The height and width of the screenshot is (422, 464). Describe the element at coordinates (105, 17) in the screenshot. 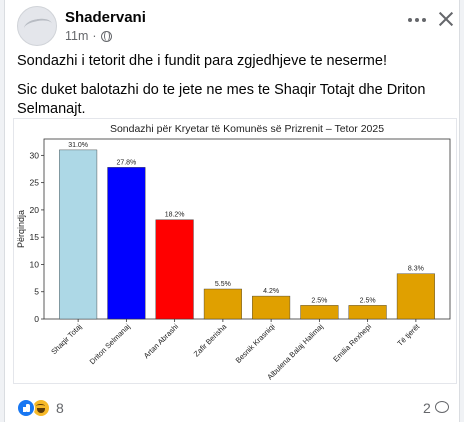

I see `post-author: Shadervani` at that location.